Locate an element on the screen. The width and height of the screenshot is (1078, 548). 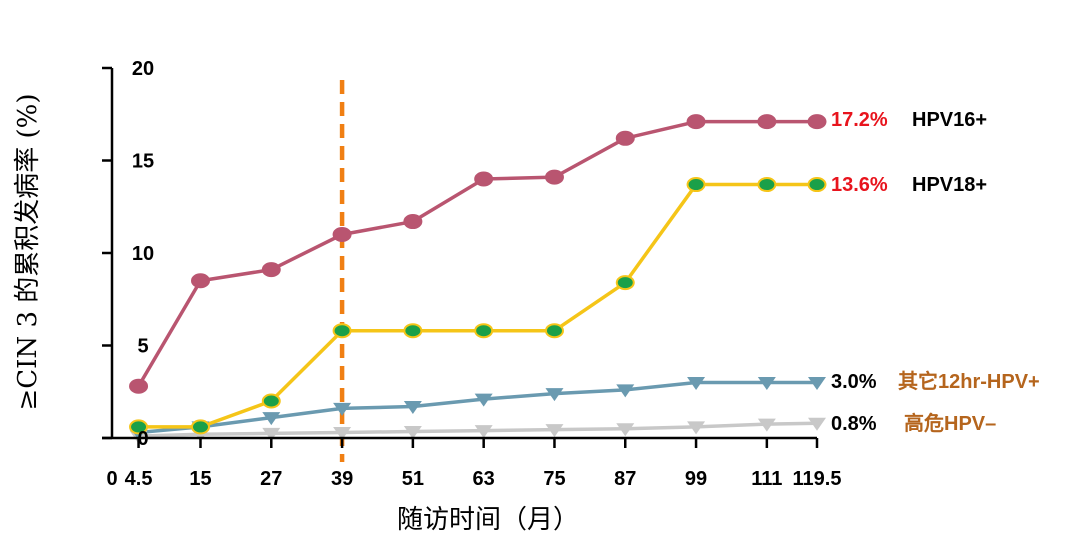
x-tick-label: 99 is located at coordinates (696, 479).